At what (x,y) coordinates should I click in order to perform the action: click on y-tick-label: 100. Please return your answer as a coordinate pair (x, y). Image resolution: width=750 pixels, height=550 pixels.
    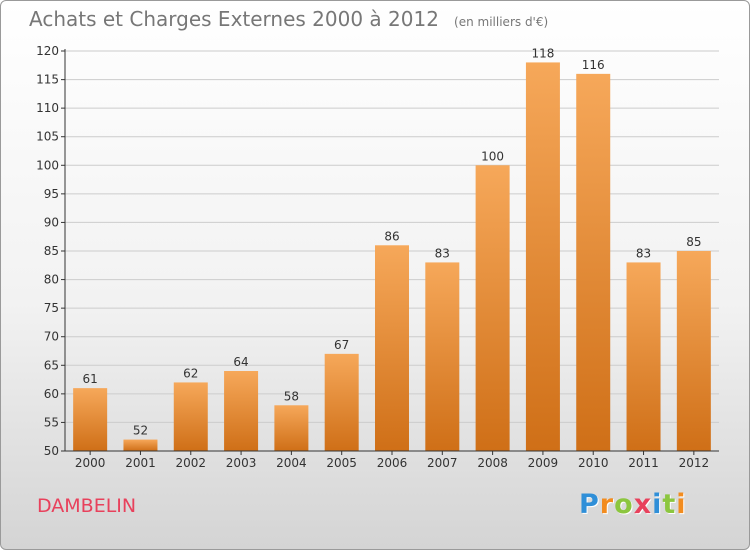
    Looking at the image, I should click on (47, 165).